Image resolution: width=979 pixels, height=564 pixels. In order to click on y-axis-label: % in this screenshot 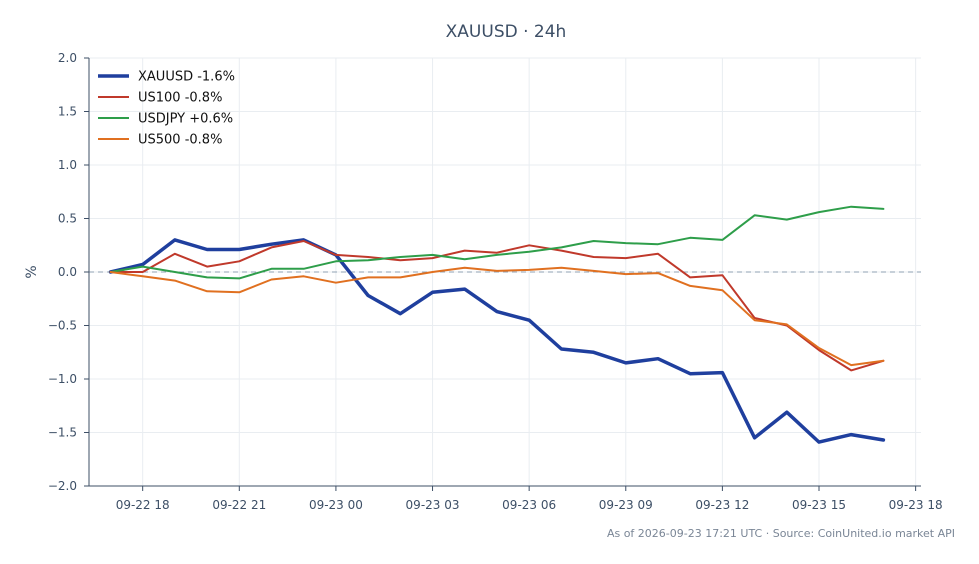, I will do `click(32, 271)`.